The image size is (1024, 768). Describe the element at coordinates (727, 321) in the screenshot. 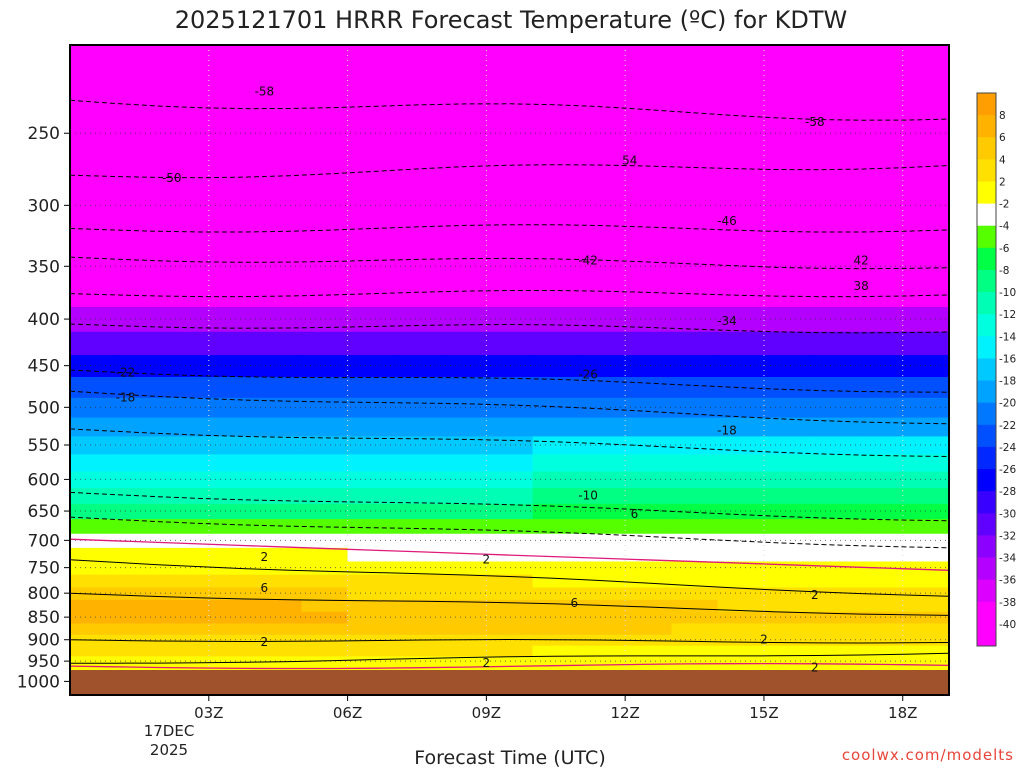

I see `contour-label: -34` at that location.